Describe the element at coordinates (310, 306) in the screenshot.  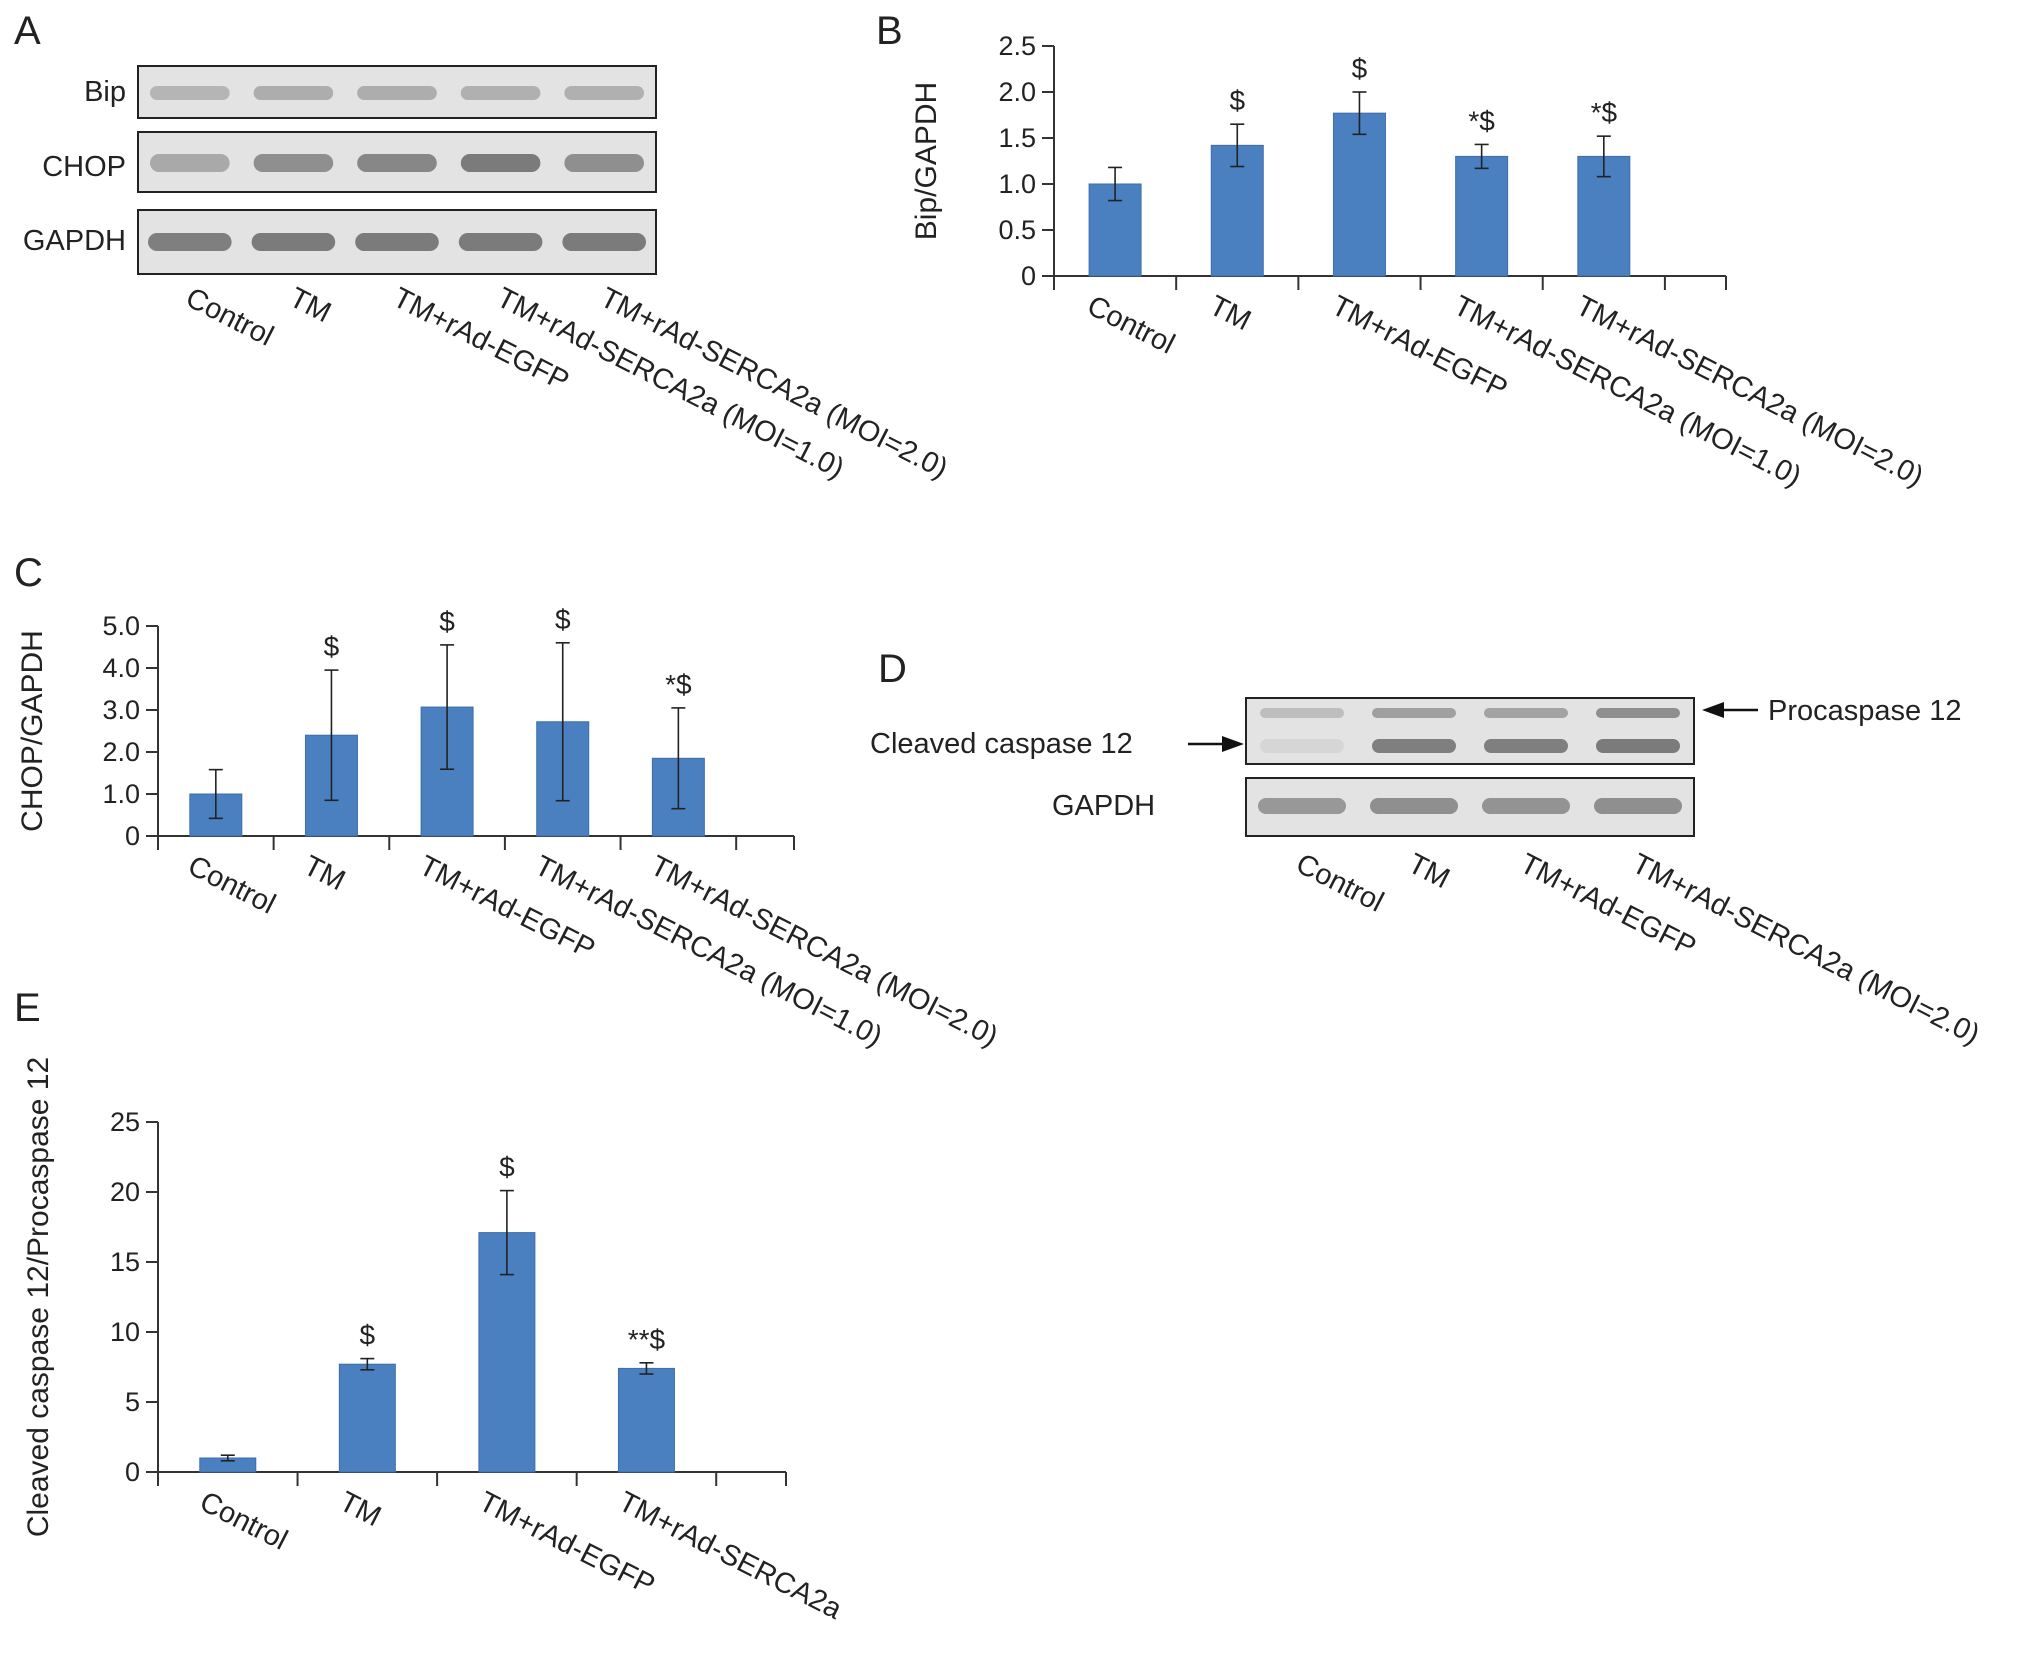
I see `blot-a-lane-label: TM` at that location.